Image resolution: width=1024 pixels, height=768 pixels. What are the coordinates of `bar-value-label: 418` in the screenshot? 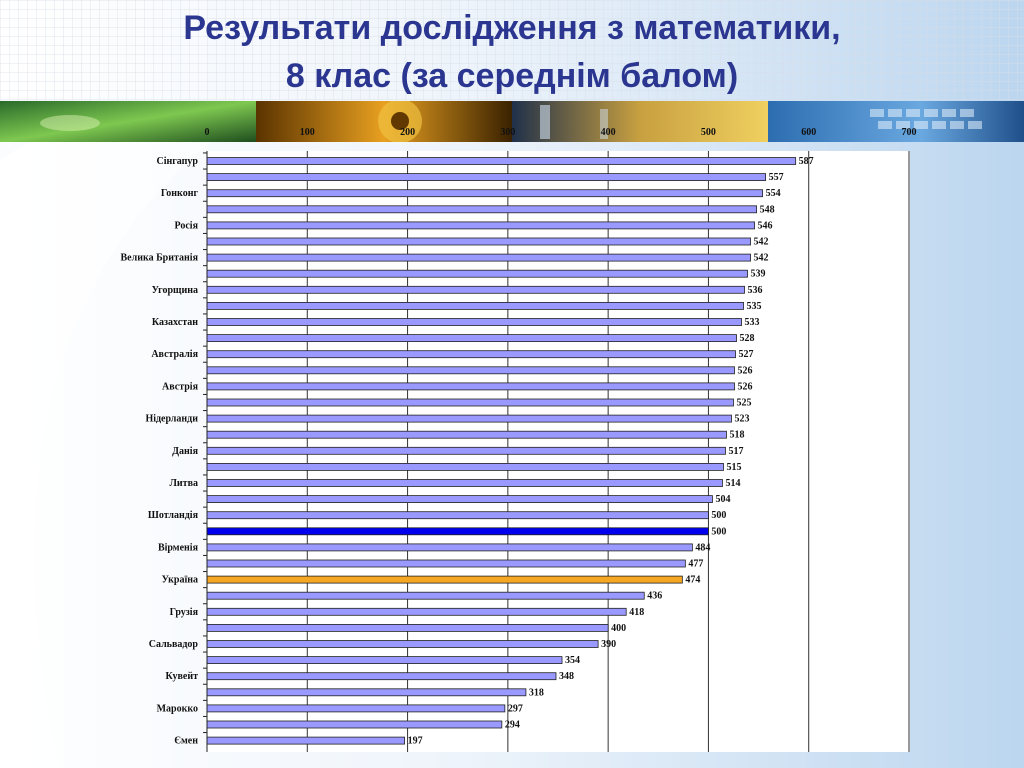 It's located at (636, 612).